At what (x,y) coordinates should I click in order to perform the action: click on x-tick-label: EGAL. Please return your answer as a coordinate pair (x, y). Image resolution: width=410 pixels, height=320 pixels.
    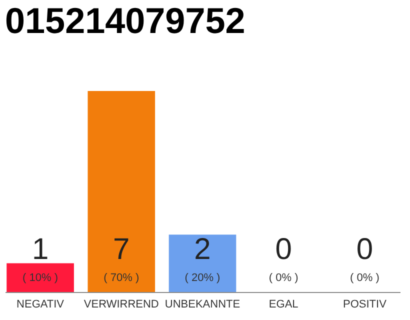
    Looking at the image, I should click on (283, 304).